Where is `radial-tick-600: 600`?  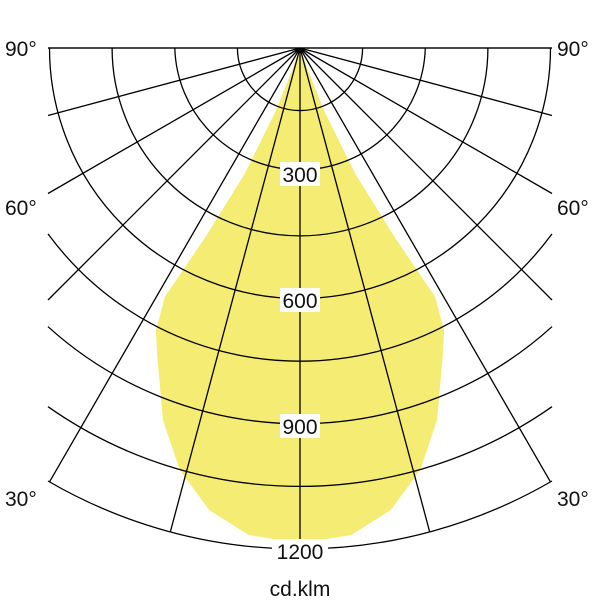 radial-tick-600: 600 is located at coordinates (300, 300).